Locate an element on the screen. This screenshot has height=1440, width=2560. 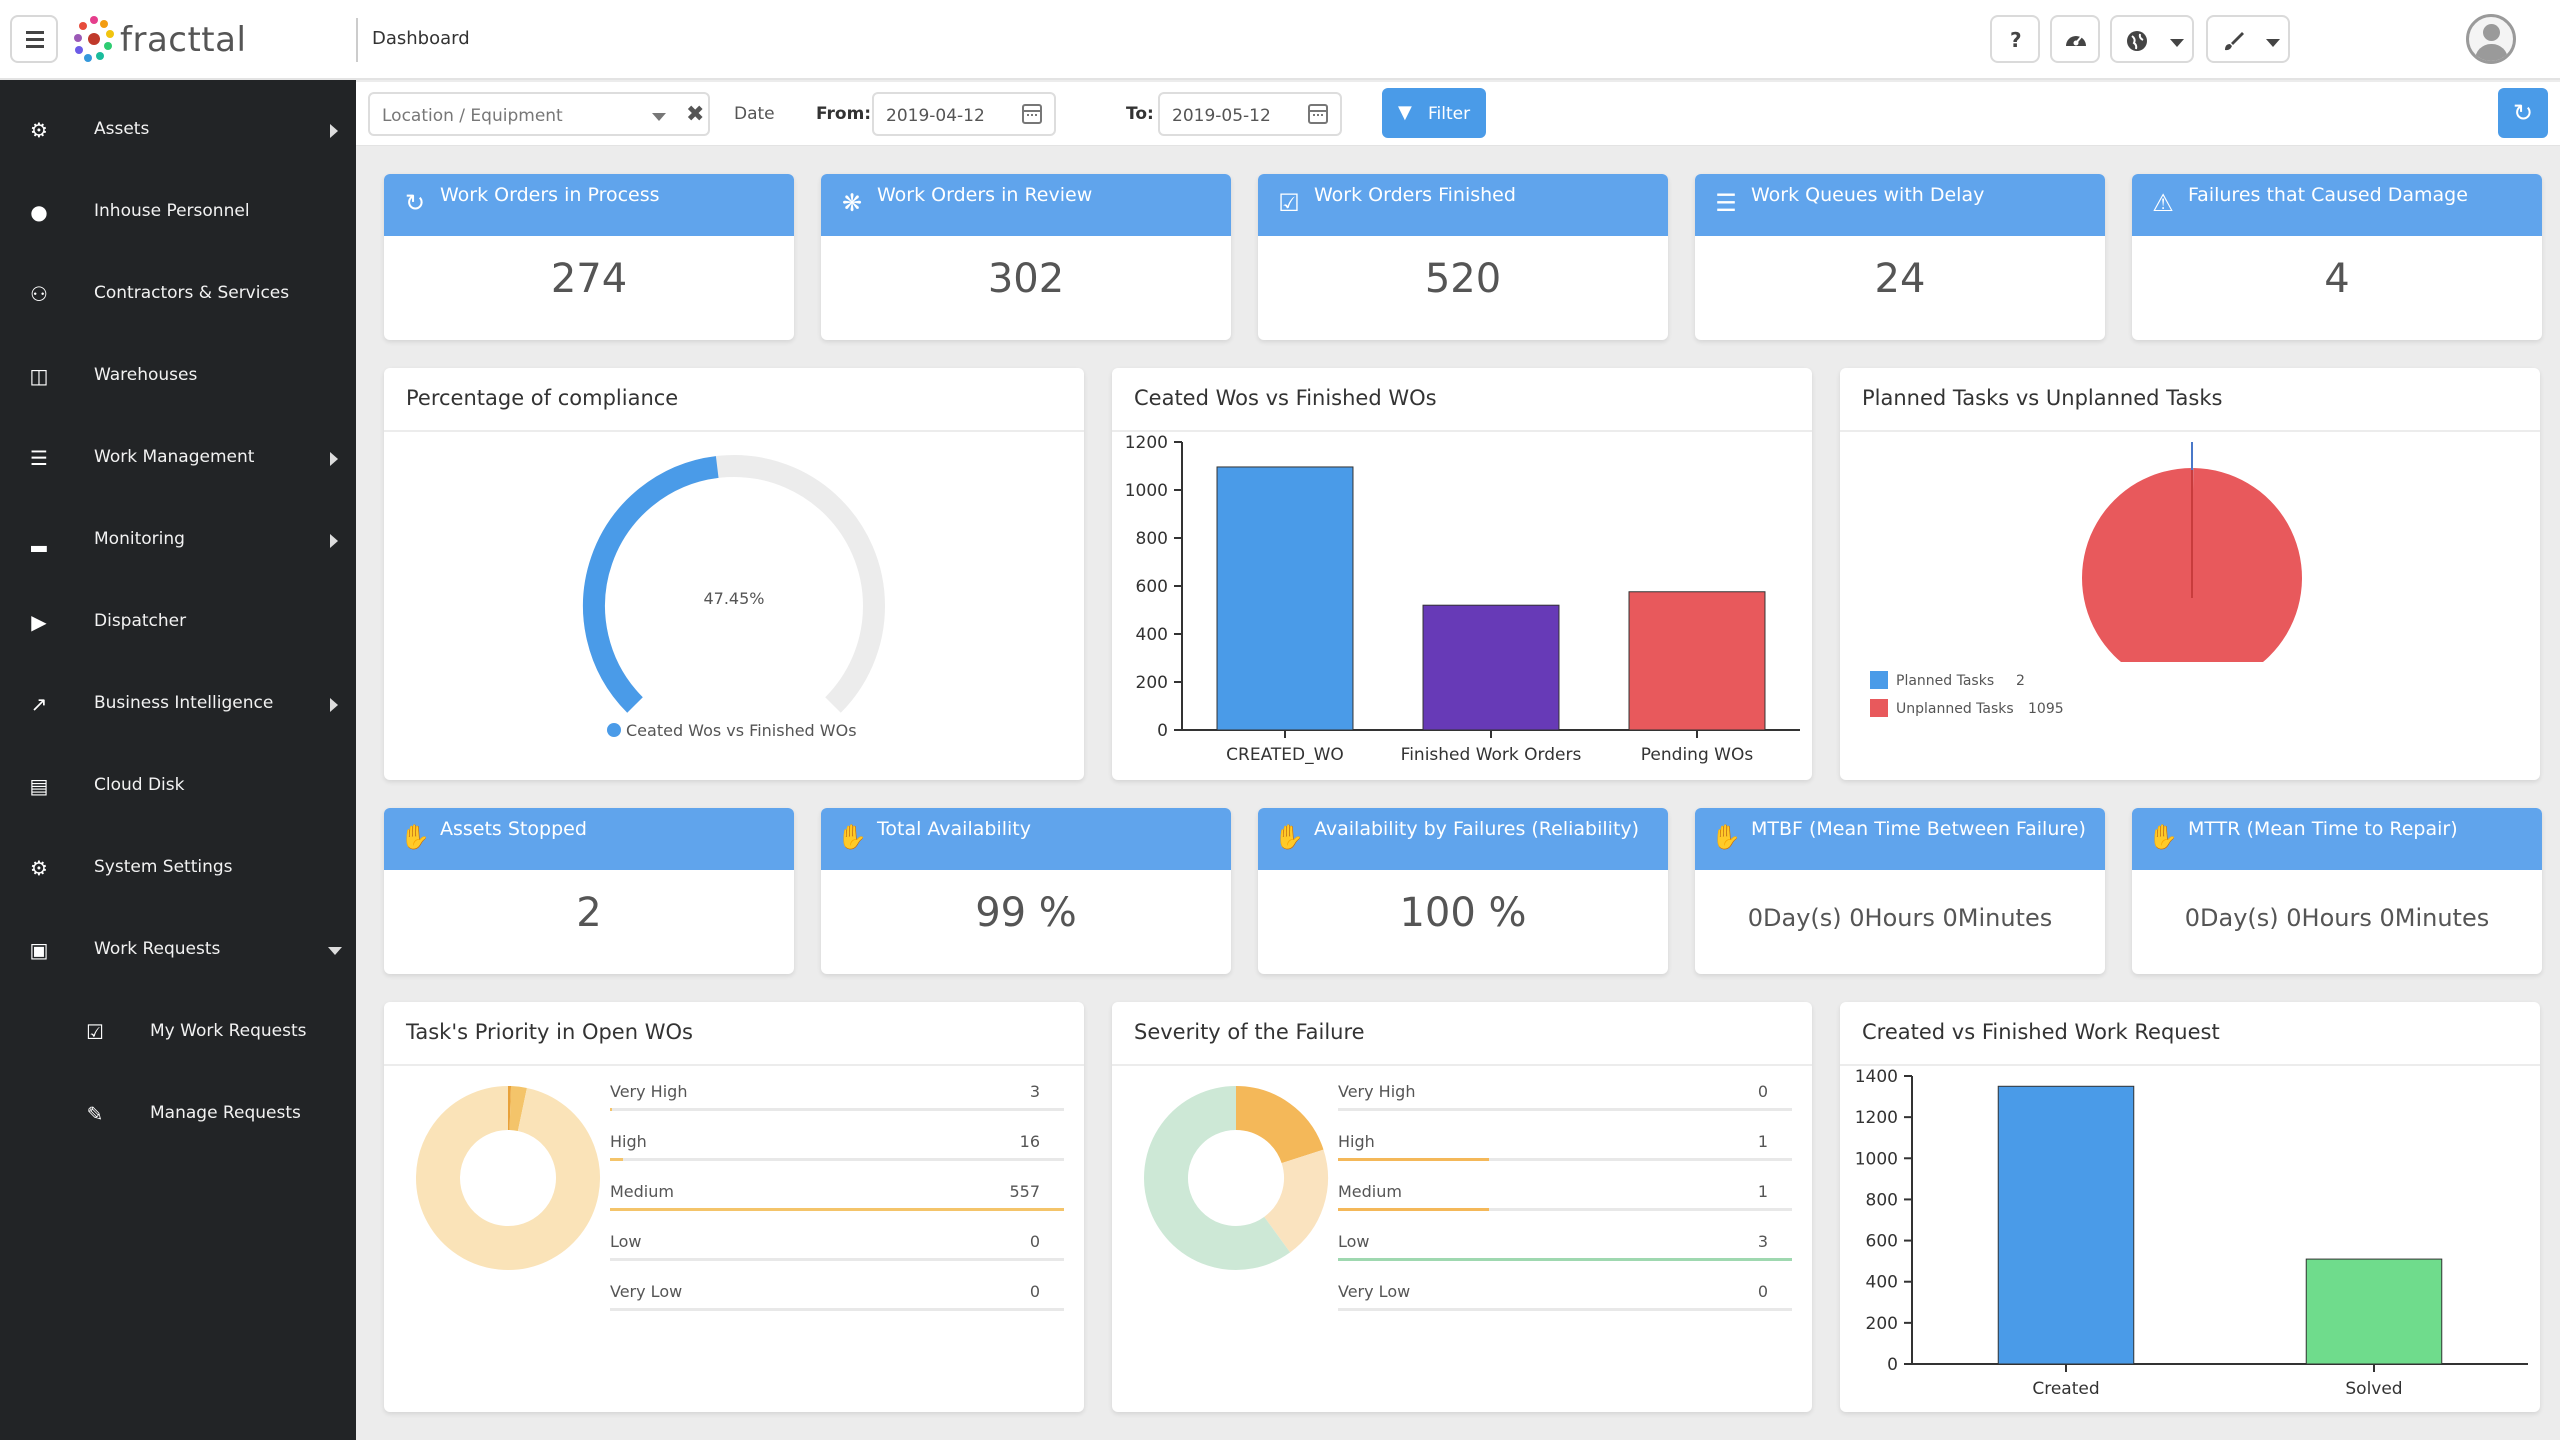
legend-row-medium: Medium 557 is located at coordinates (837, 1207).